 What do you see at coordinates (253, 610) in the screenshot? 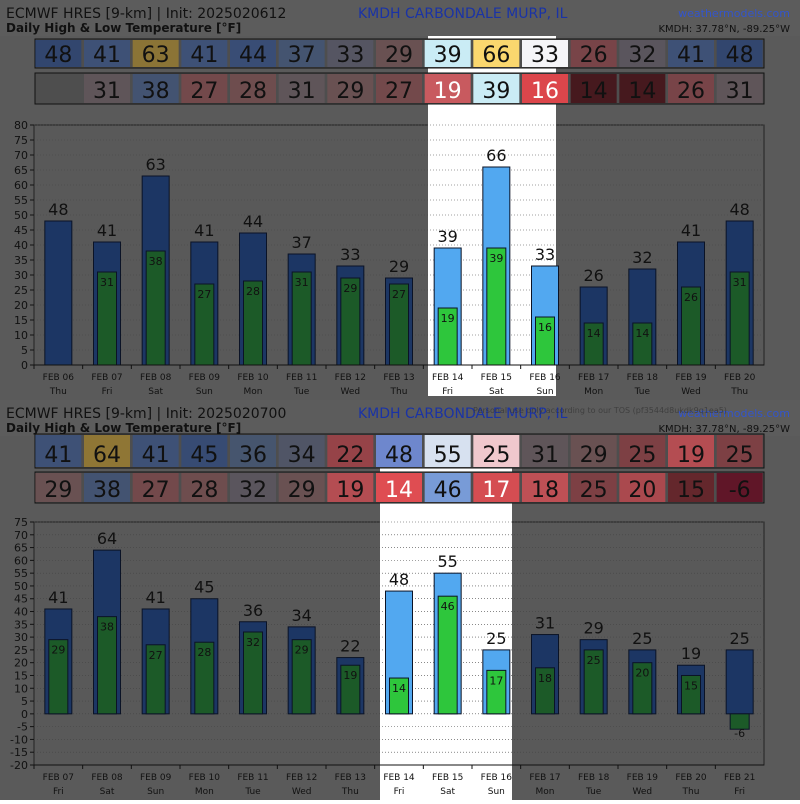
I see `high-bar-label: 36` at bounding box center [253, 610].